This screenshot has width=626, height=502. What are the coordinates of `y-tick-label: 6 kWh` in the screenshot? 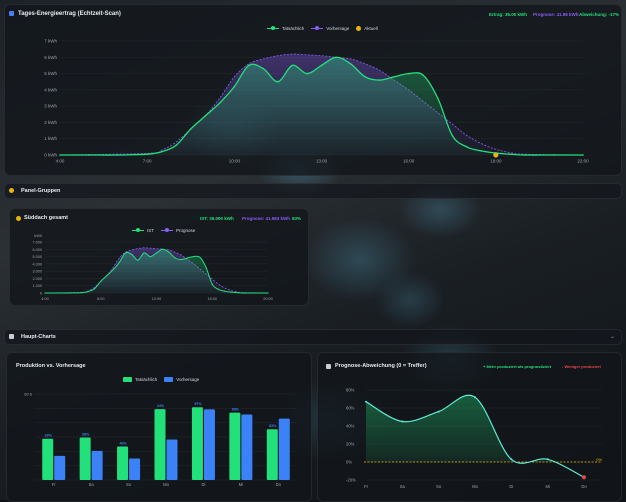 It's located at (50, 57).